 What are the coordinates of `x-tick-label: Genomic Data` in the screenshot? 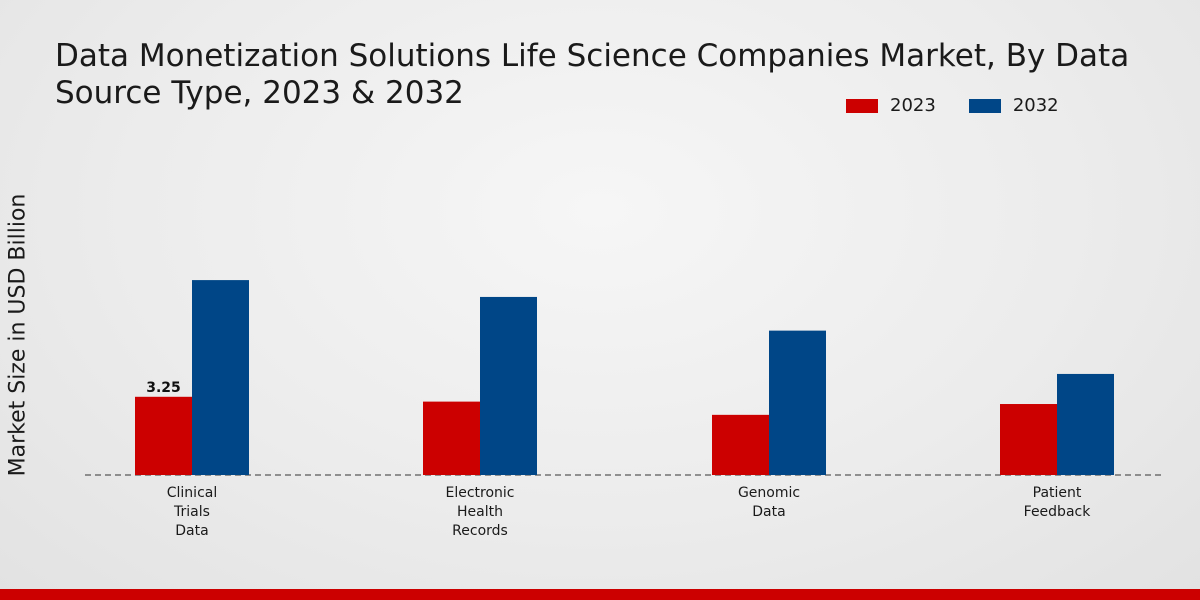 It's located at (769, 502).